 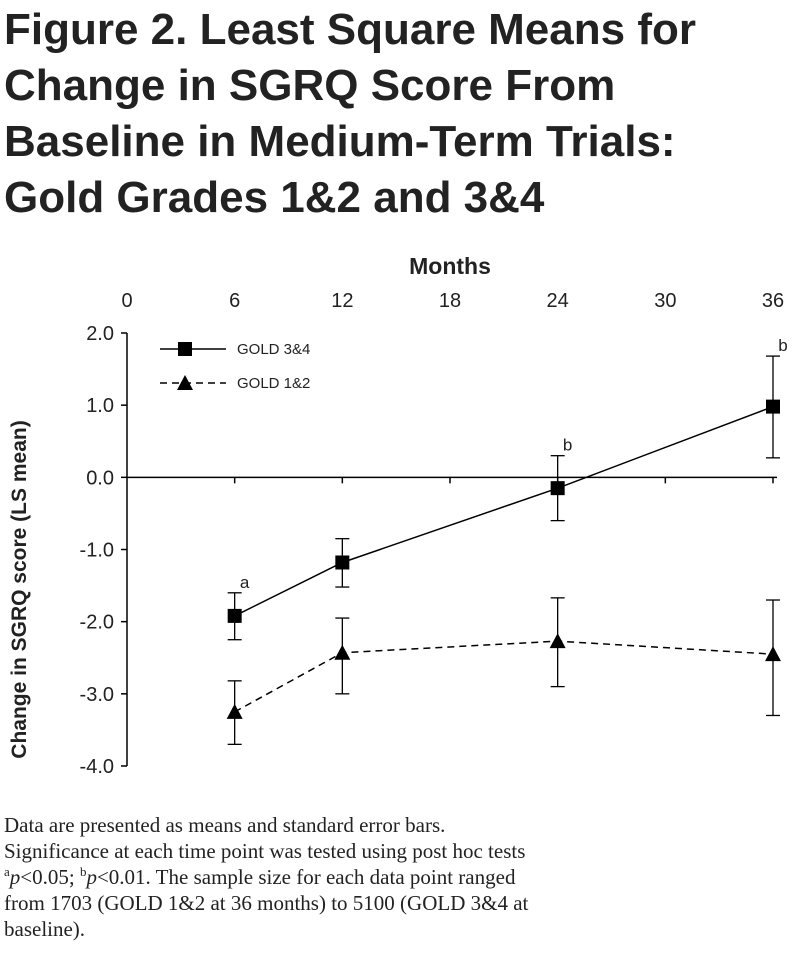 What do you see at coordinates (97, 695) in the screenshot?
I see `y-tick-label: -3.0` at bounding box center [97, 695].